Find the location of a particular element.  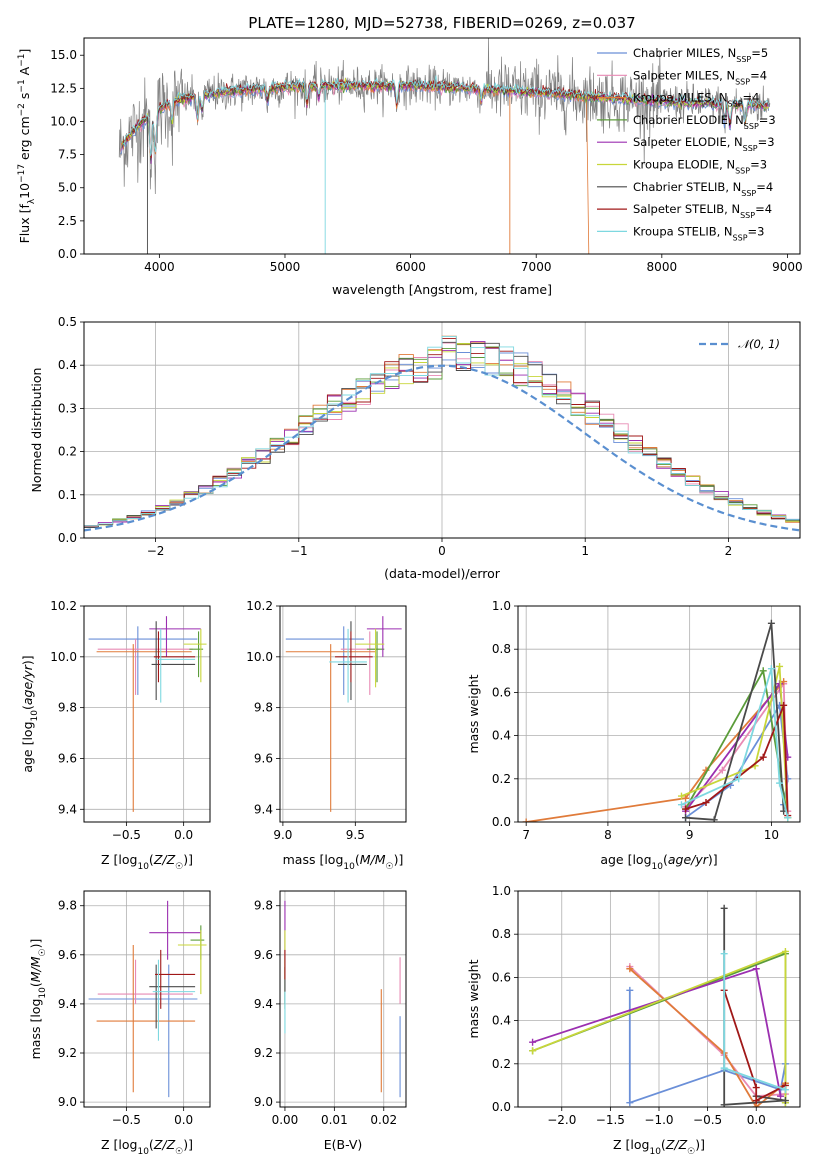

x-axis-label: E(B-V) is located at coordinates (343, 1144).